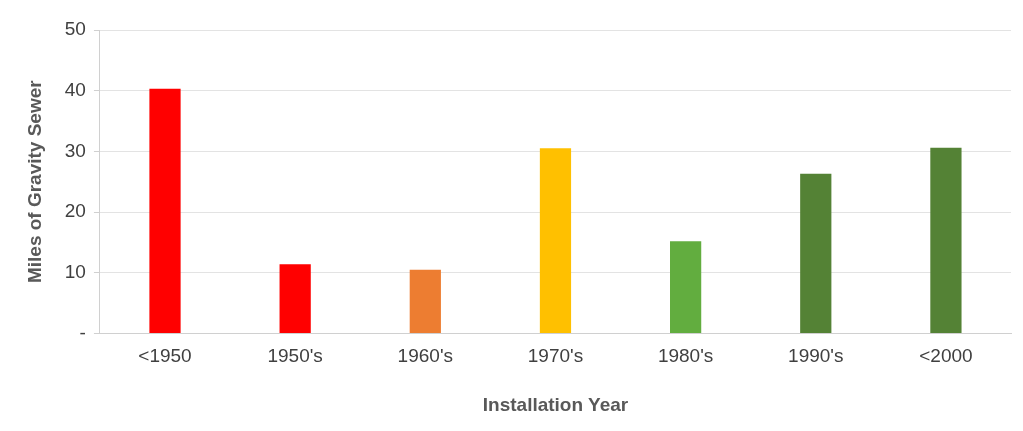  What do you see at coordinates (75, 271) in the screenshot?
I see `y-tick-label: 10` at bounding box center [75, 271].